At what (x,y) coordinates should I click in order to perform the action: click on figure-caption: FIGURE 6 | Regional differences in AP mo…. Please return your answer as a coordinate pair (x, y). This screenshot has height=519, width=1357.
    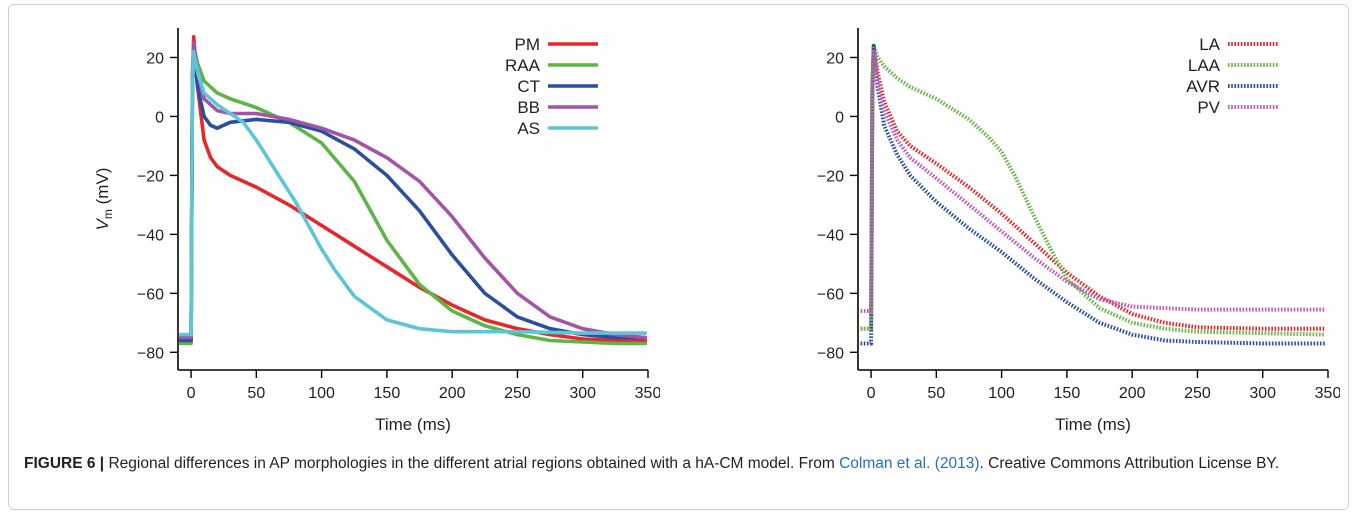
    Looking at the image, I should click on (674, 464).